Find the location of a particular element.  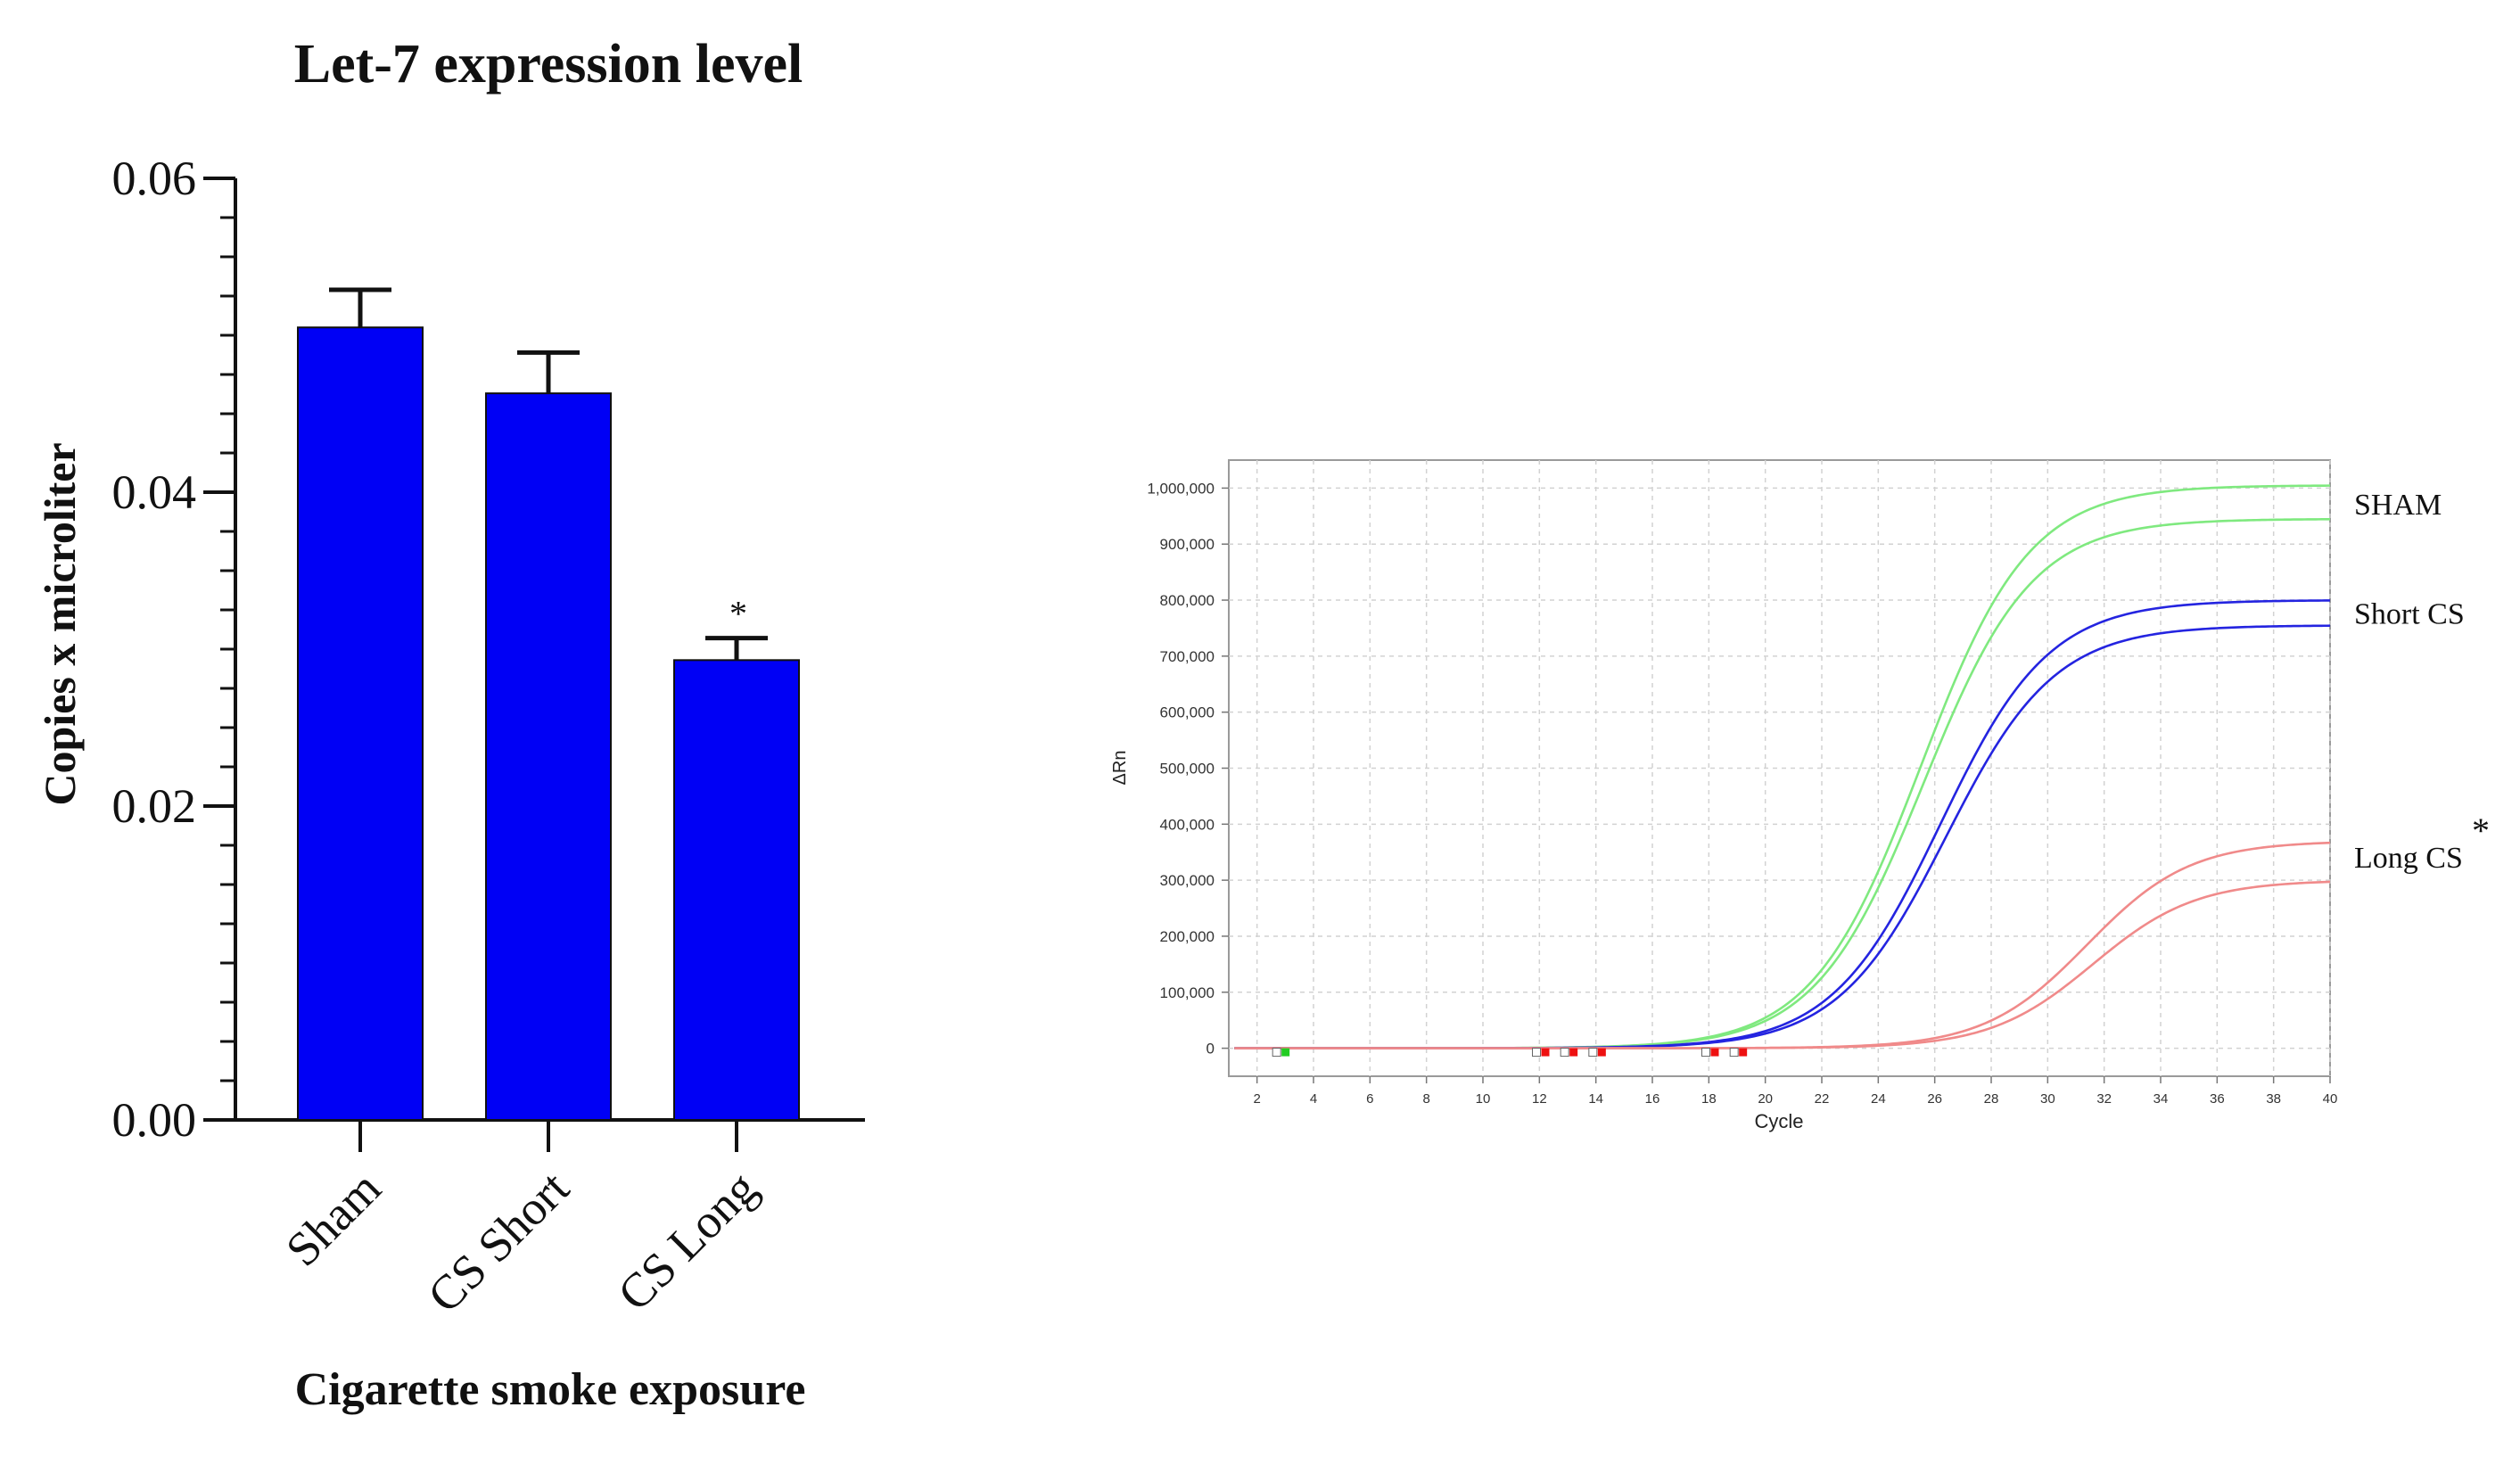

amp-x-tick-label: 8 is located at coordinates (1425, 1099).